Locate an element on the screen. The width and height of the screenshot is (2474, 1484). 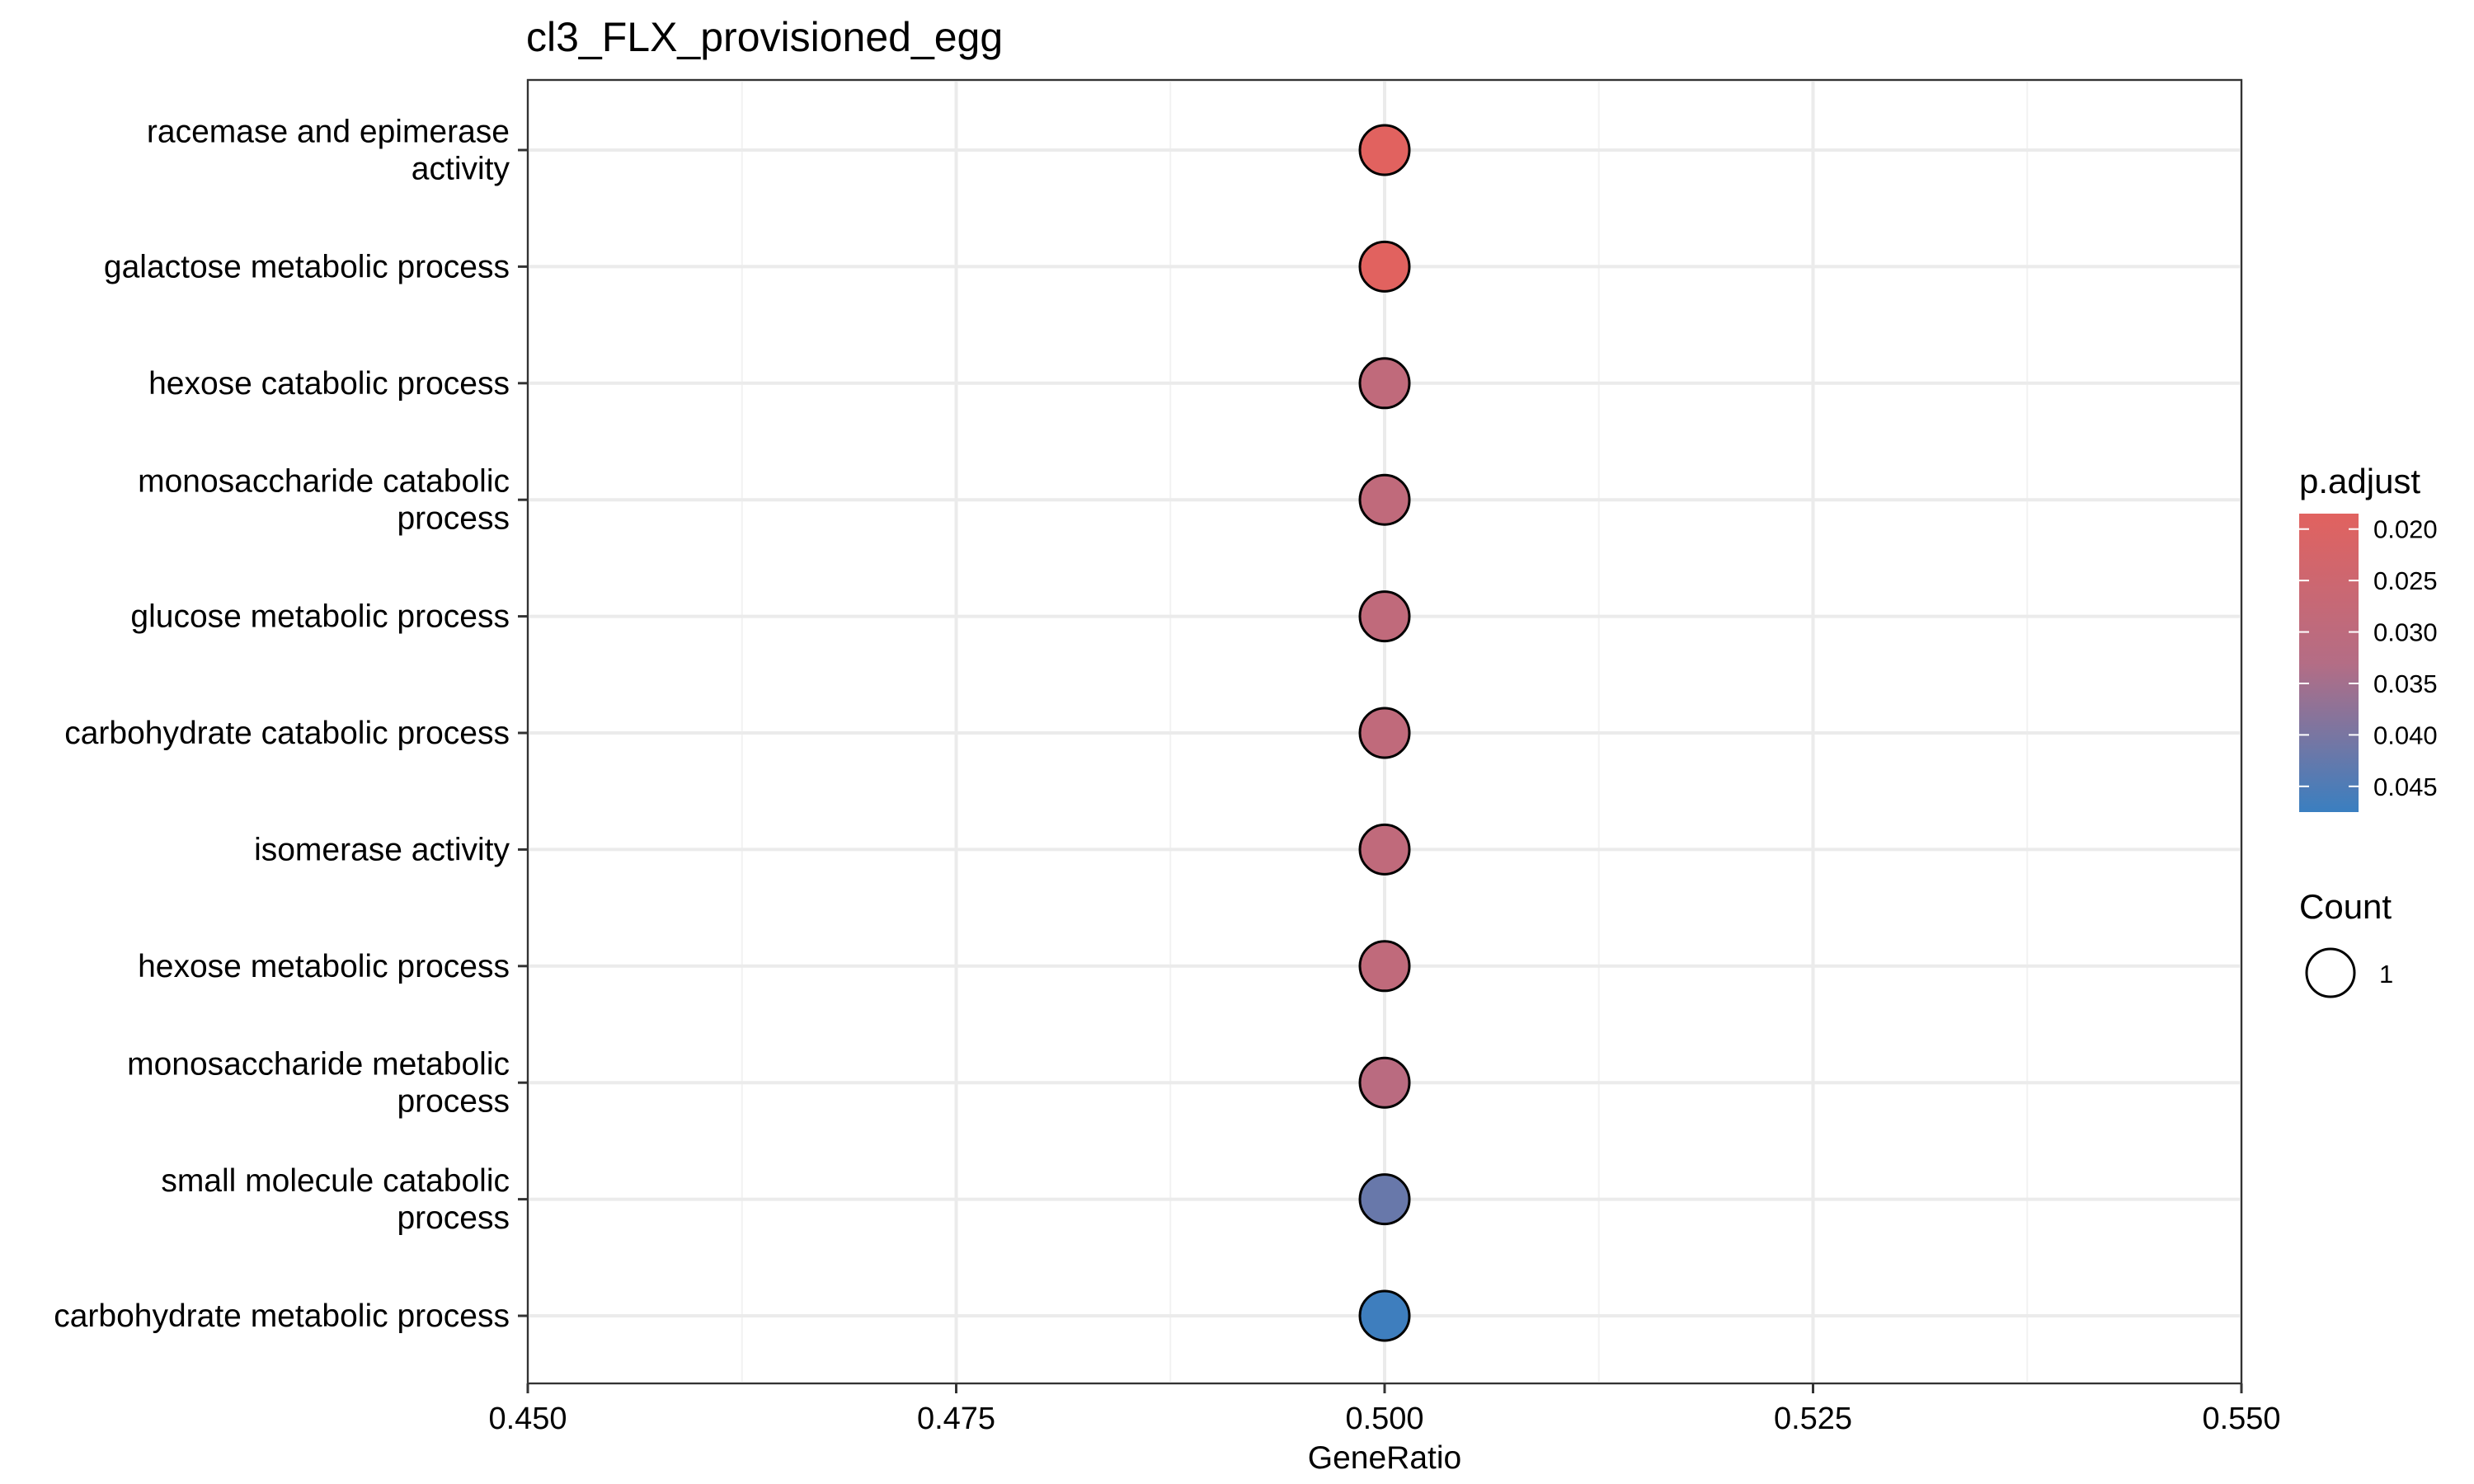
x-tick-label: 0.450 is located at coordinates (527, 1419).